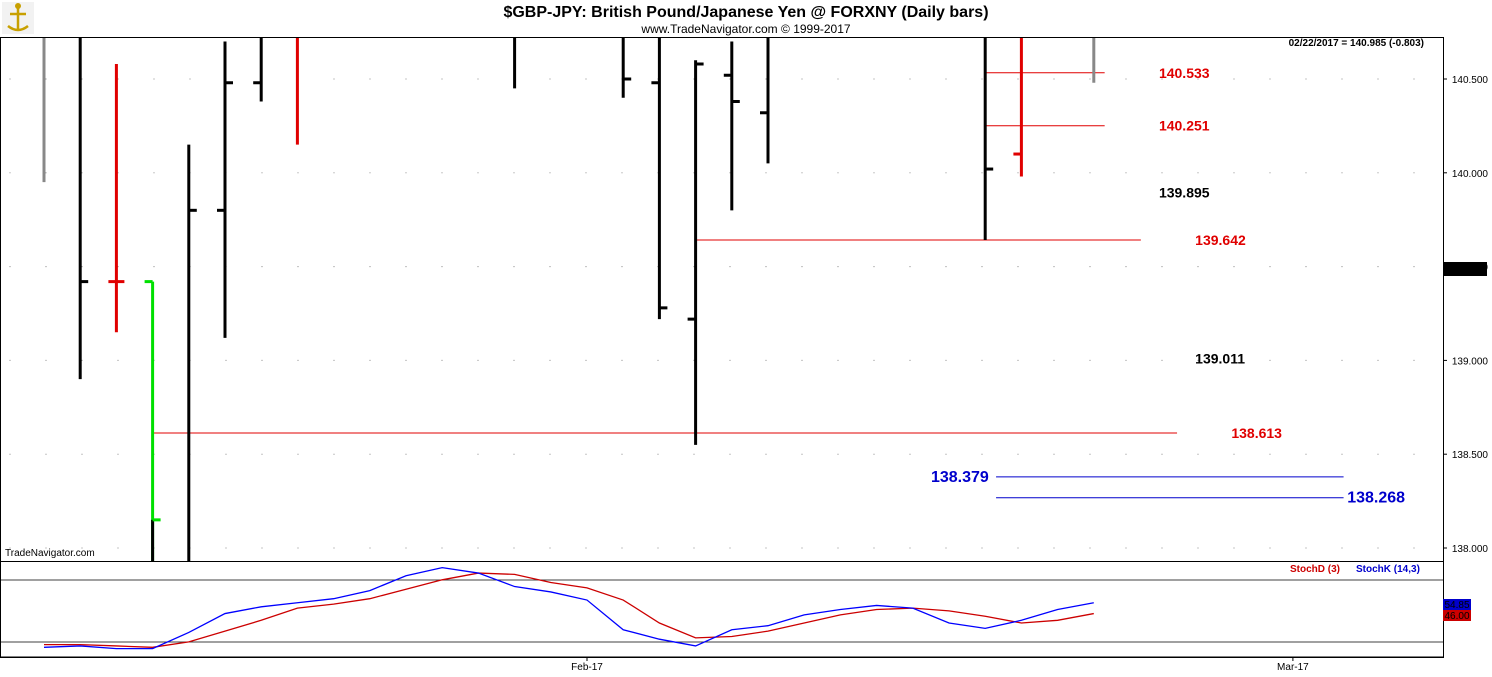  What do you see at coordinates (745, 29) in the screenshot?
I see `chart-subtitle: www.TradeNavigator.com © 1999-2017` at bounding box center [745, 29].